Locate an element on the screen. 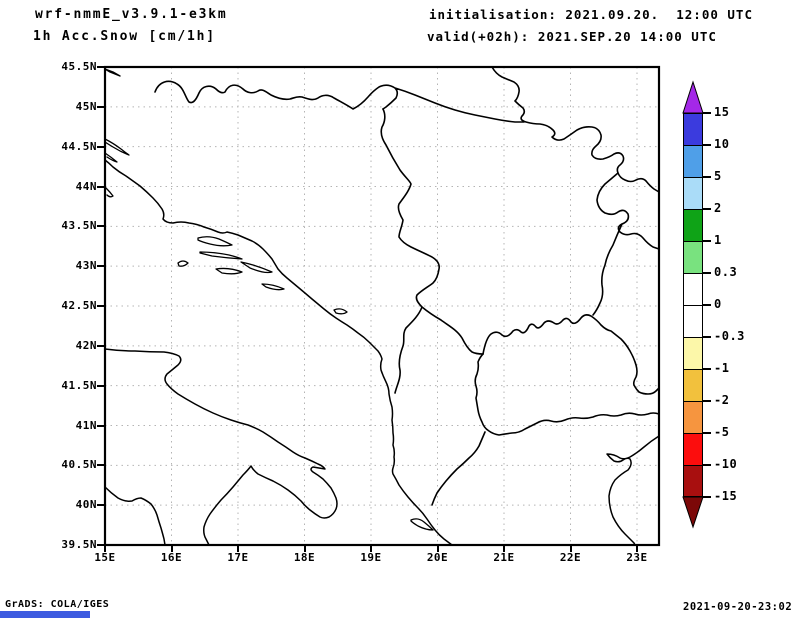  lon-tick-label: 20E is located at coordinates (437, 557).